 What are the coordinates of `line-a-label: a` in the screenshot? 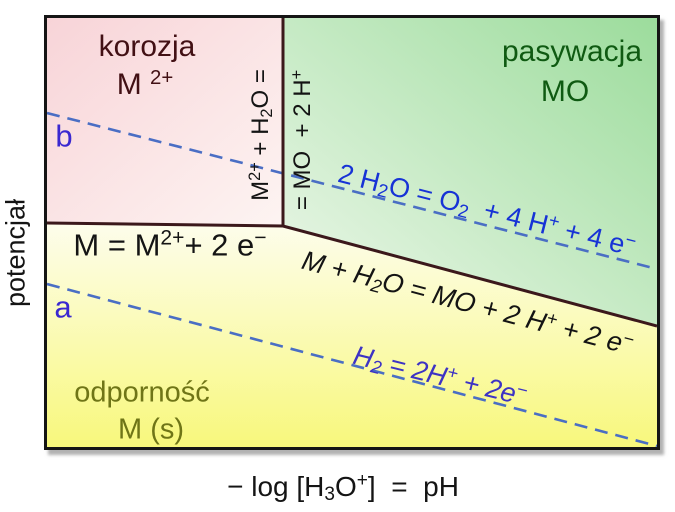 It's located at (63, 307).